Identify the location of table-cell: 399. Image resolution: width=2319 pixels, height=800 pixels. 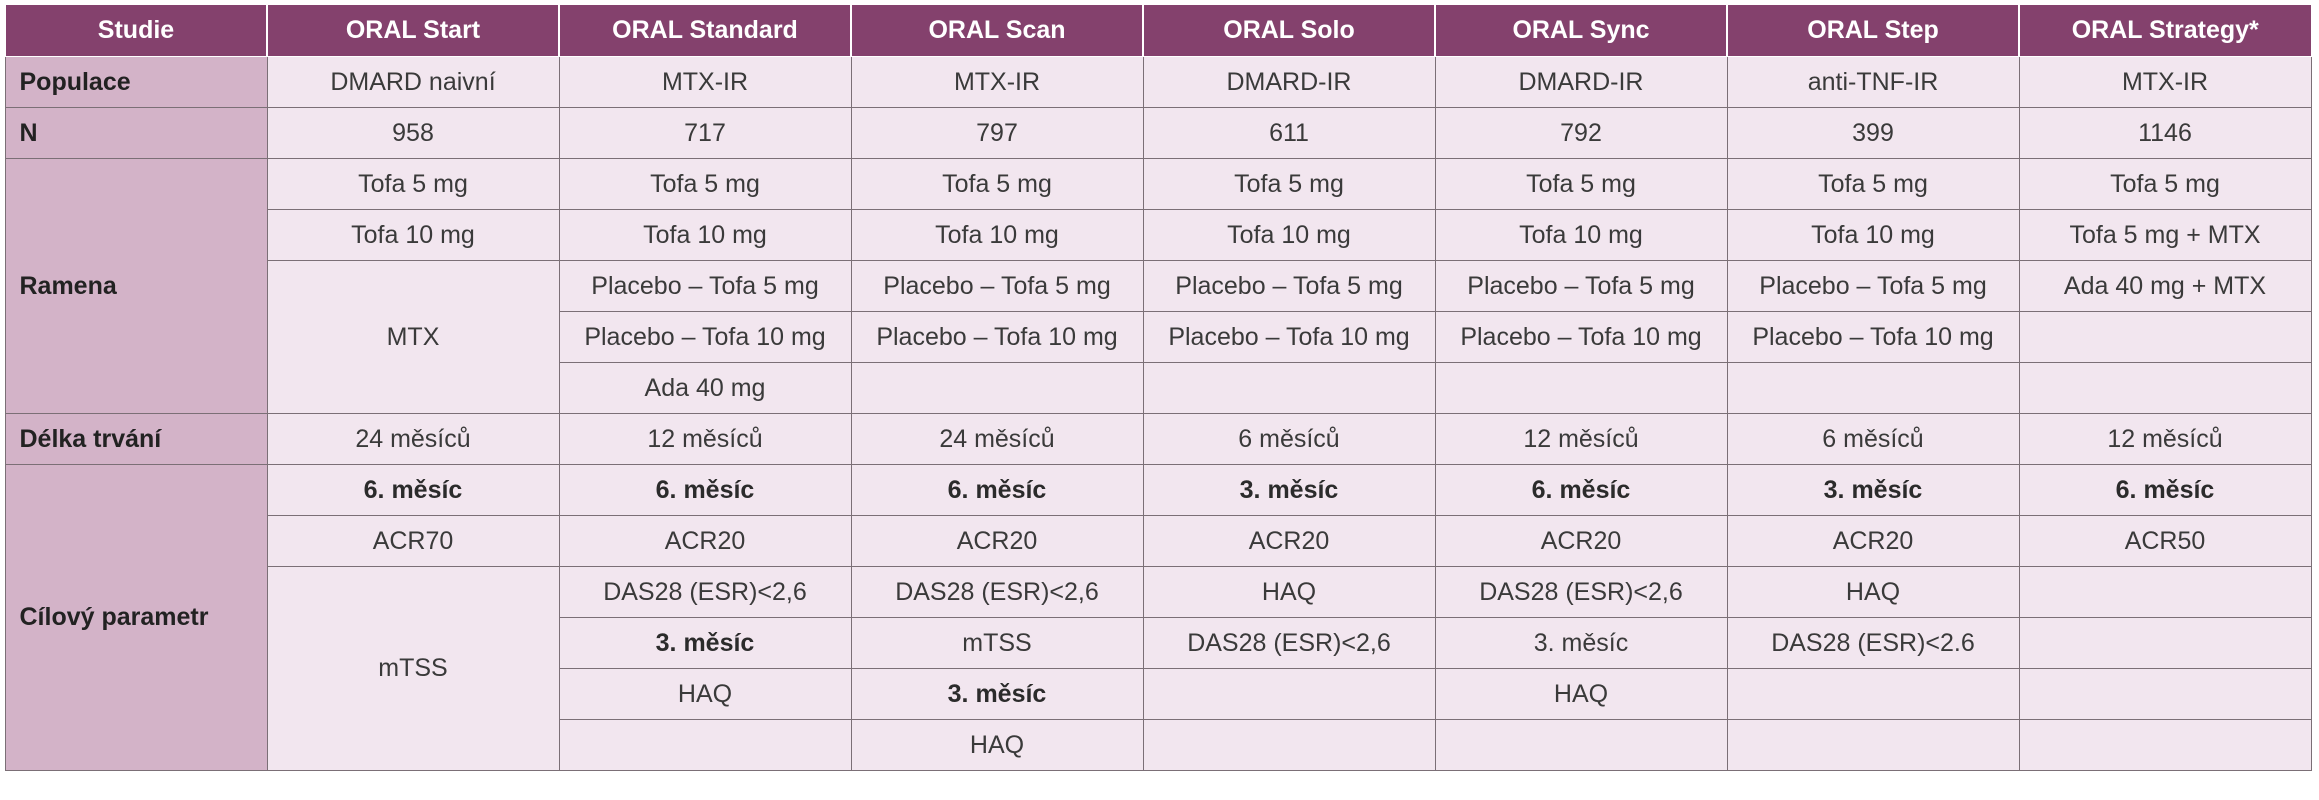
(1873, 133).